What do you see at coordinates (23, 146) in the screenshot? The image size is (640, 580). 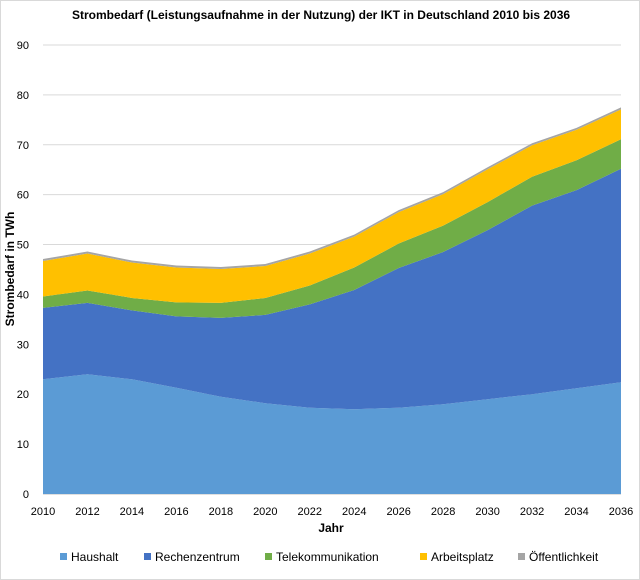 I see `y-tick-label: 70` at bounding box center [23, 146].